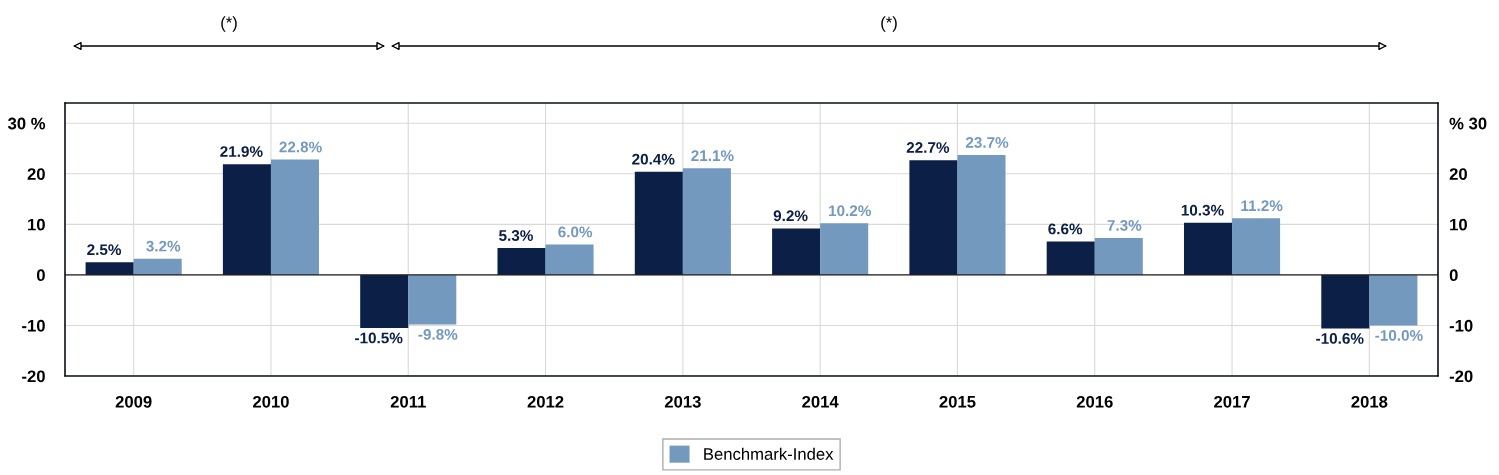 The width and height of the screenshot is (1499, 475). What do you see at coordinates (438, 334) in the screenshot?
I see `data-label: -9.8%` at bounding box center [438, 334].